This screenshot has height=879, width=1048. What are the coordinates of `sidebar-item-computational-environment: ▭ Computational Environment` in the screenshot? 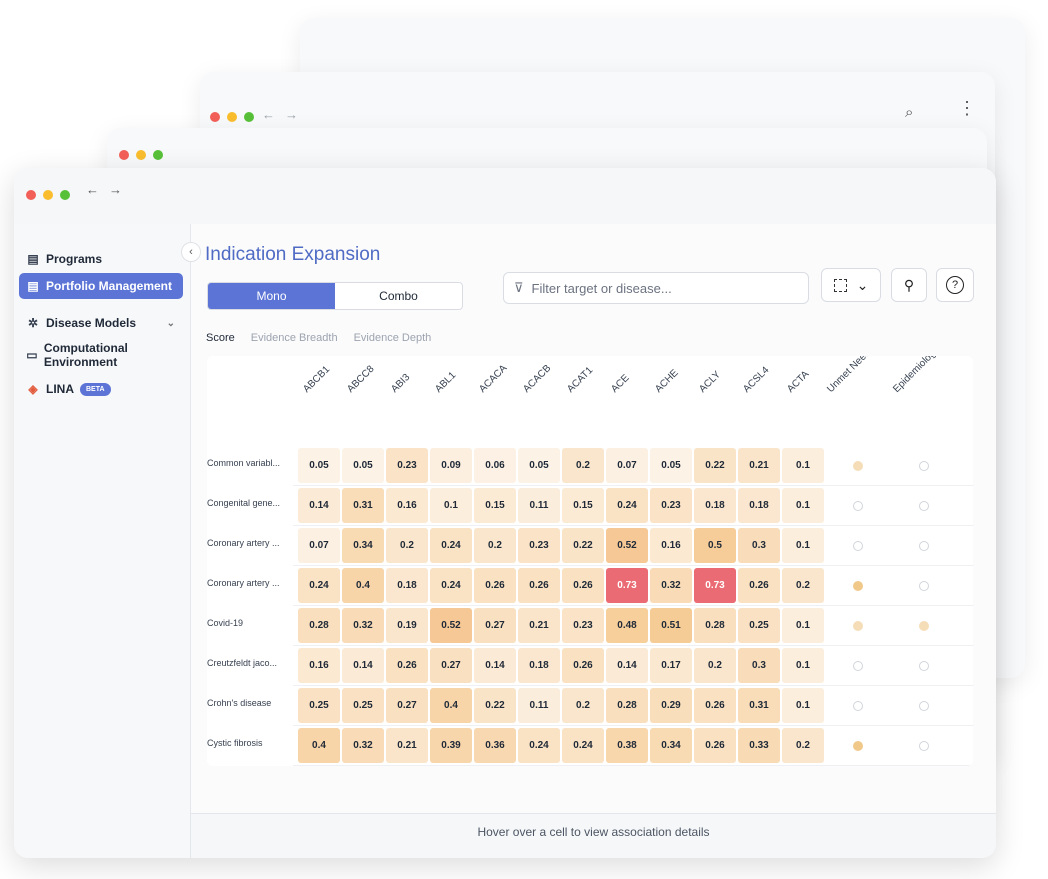 It's located at (101, 355).